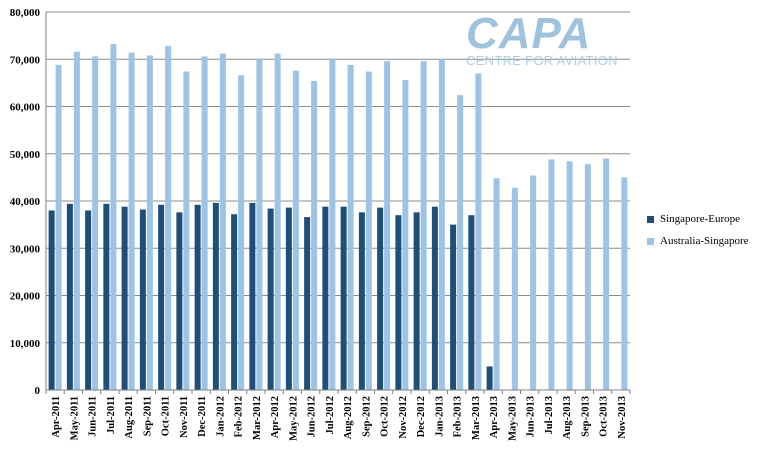  I want to click on logo-sub-text: CENTRE FOR AVIATION, so click(542, 60).